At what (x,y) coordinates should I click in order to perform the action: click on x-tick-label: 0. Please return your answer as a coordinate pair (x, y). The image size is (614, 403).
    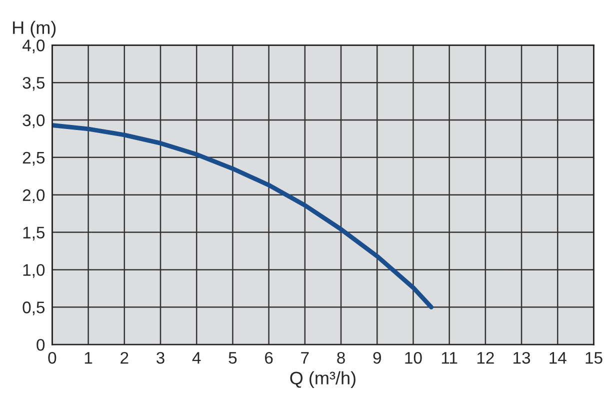
    Looking at the image, I should click on (52, 358).